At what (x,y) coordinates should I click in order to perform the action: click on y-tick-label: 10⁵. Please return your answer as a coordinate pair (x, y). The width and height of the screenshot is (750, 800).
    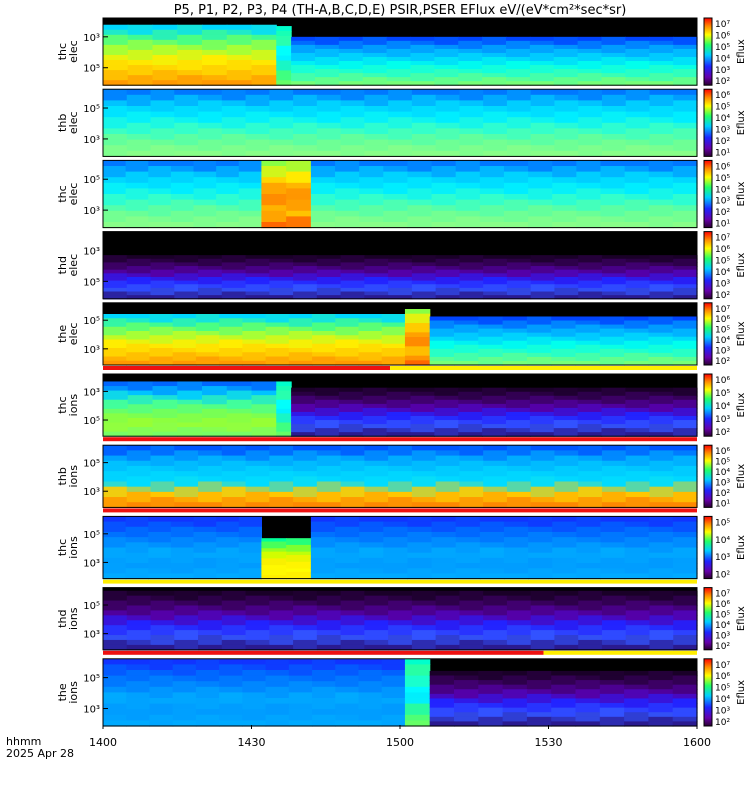
    Looking at the image, I should click on (91, 282).